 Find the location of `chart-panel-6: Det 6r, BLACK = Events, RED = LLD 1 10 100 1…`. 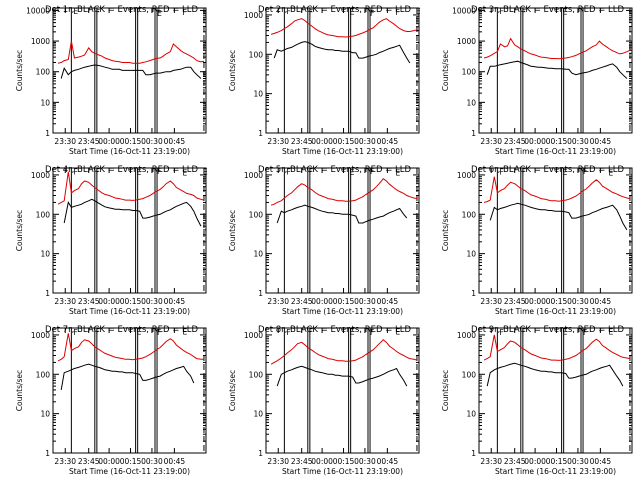

chart-panel-6: Det 6r, BLACK = Events, RED = LLD 1 10 100 1… is located at coordinates (537, 240).